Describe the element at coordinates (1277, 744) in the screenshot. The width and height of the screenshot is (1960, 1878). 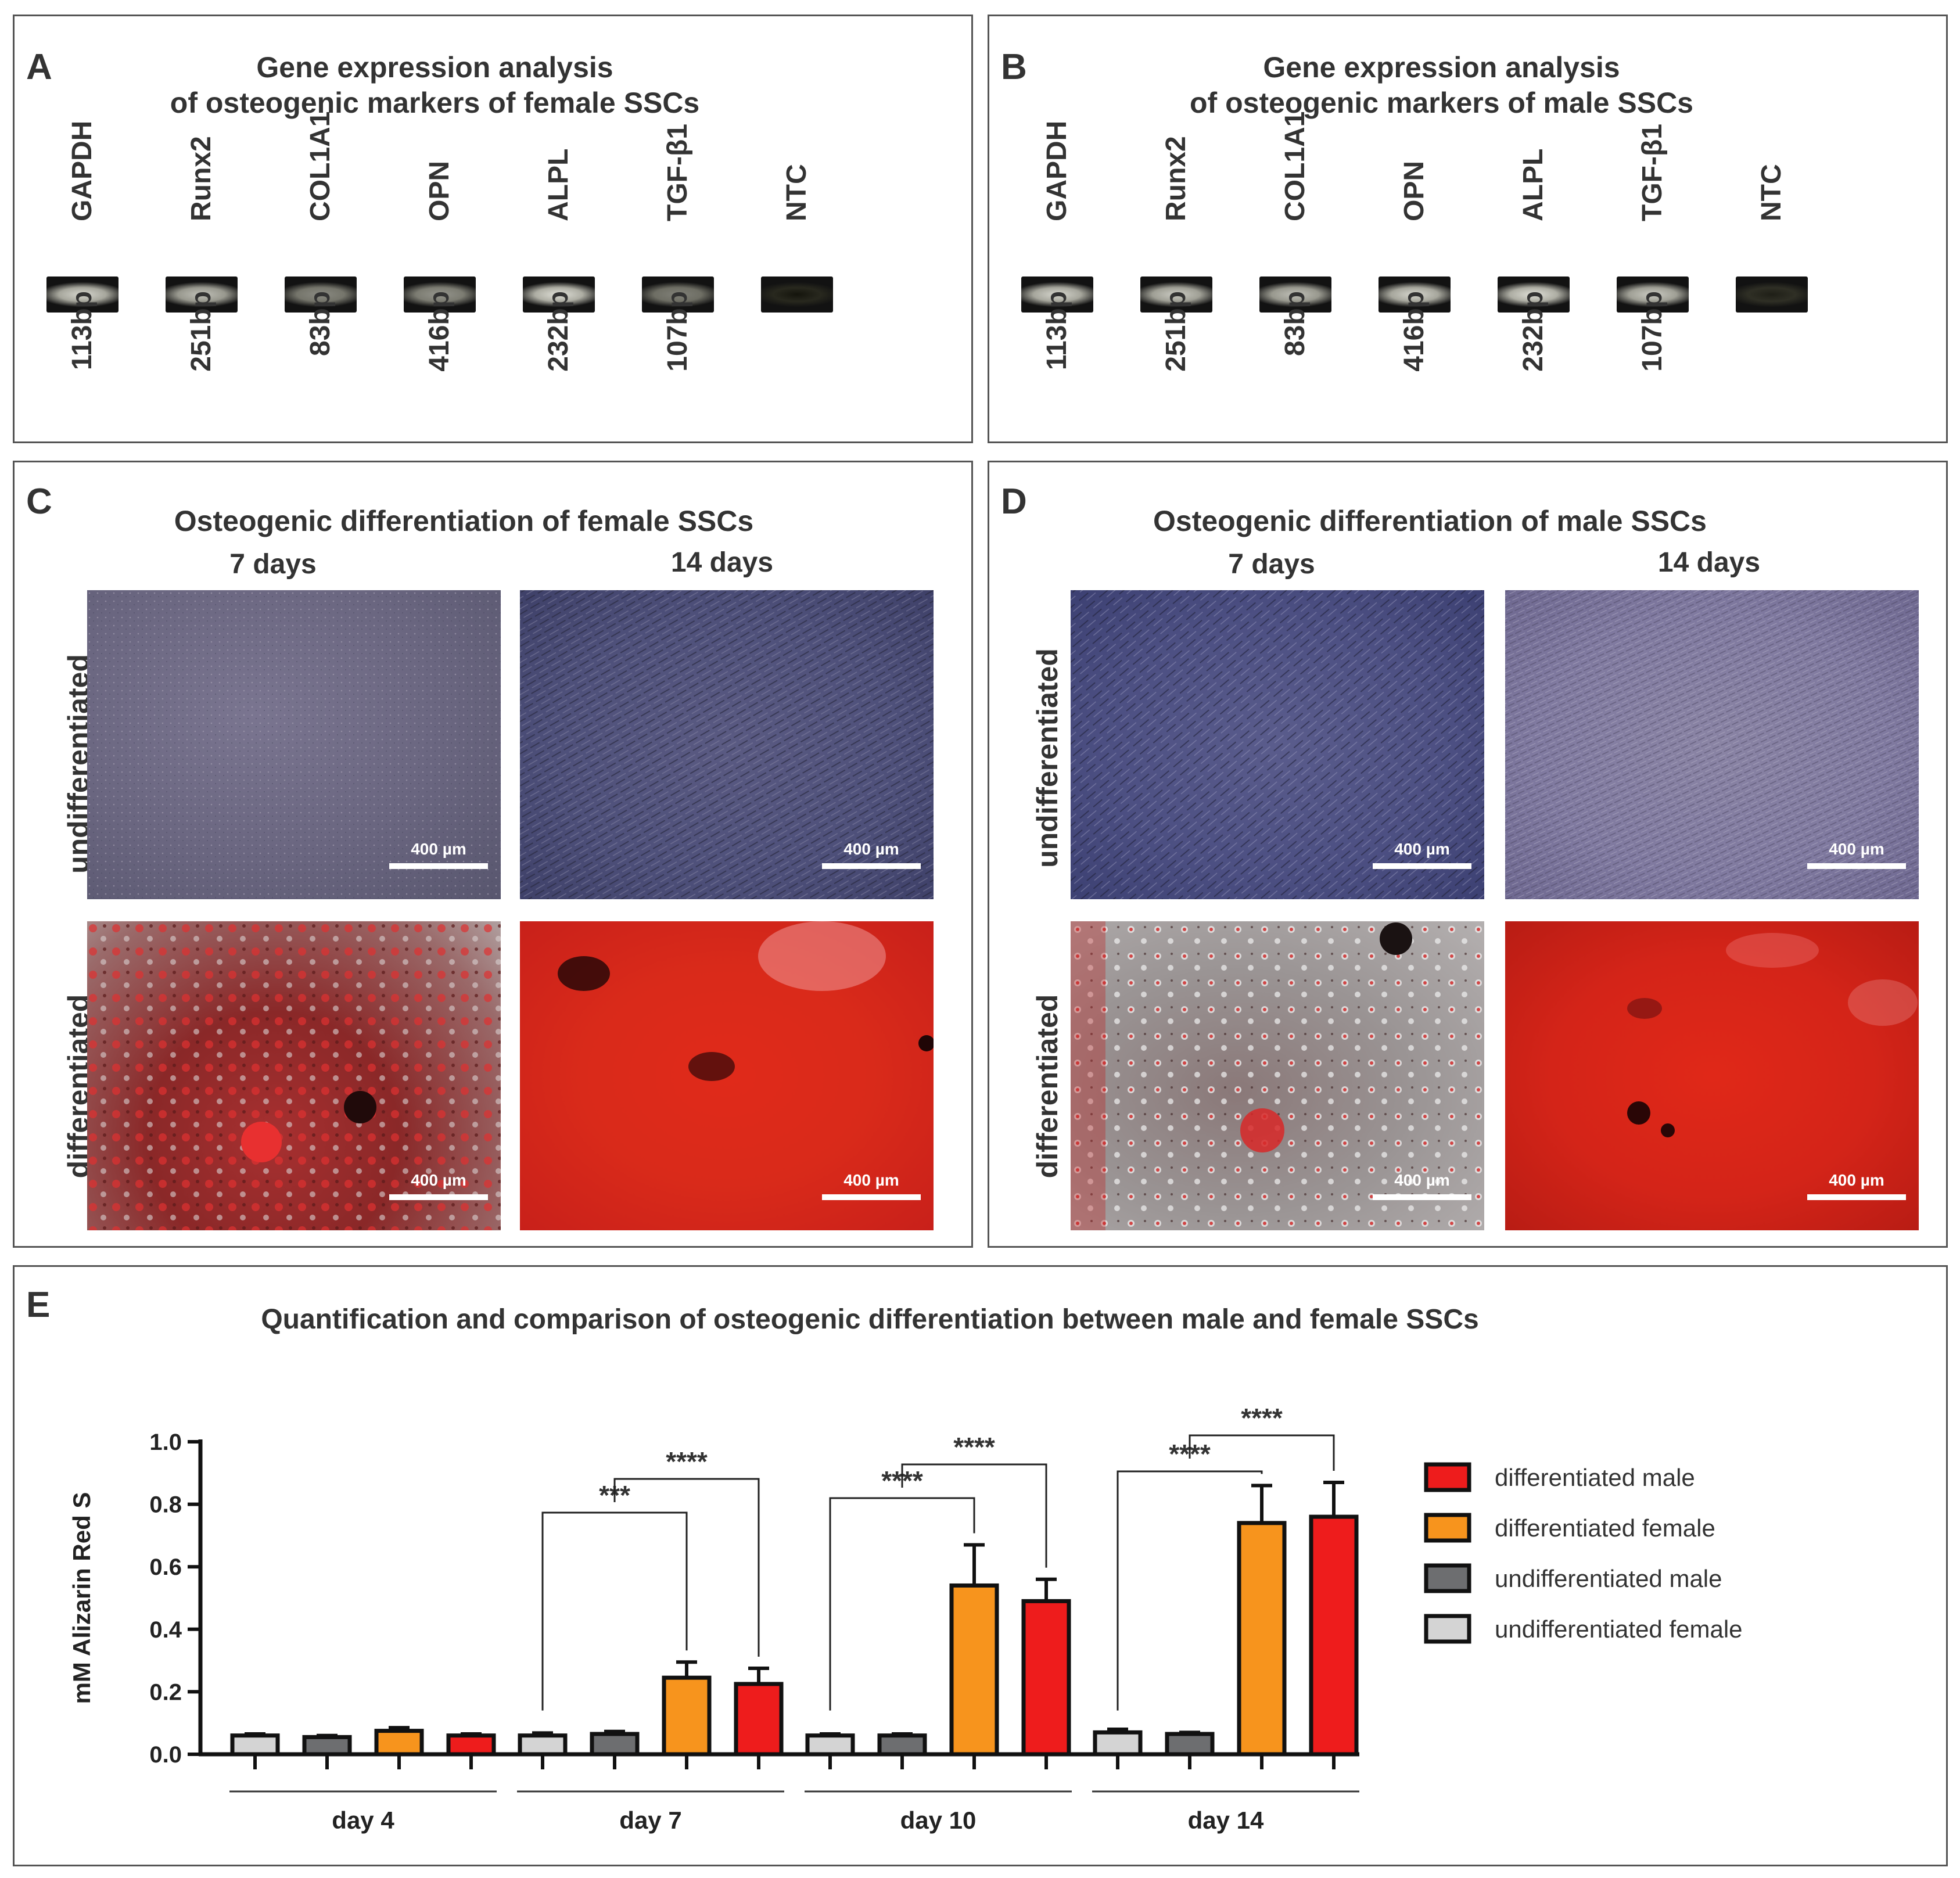
I see `micrograph-male-undiff-7d: 400 µm` at that location.